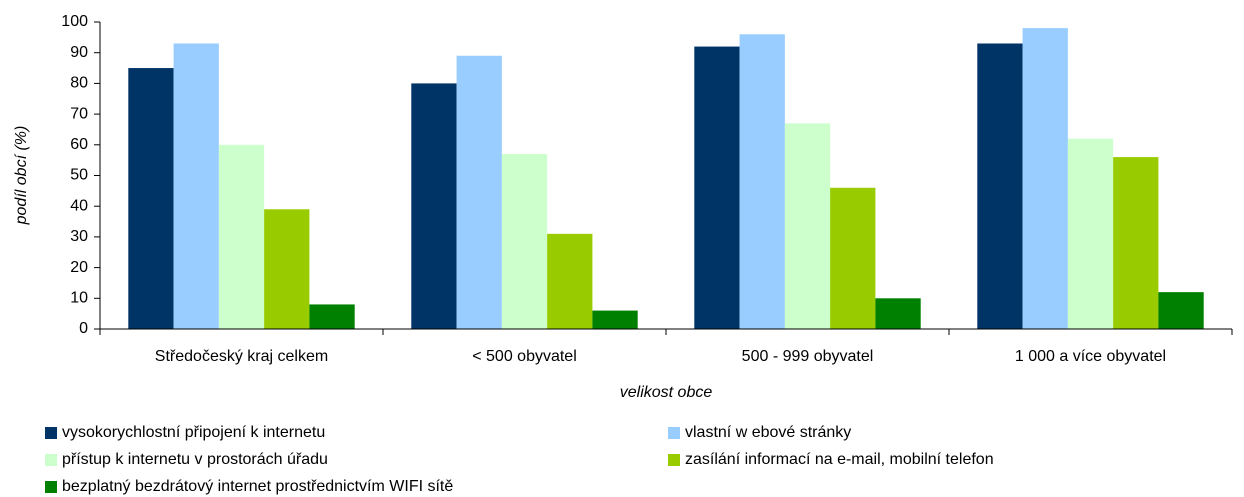 This screenshot has width=1244, height=497. Describe the element at coordinates (524, 356) in the screenshot. I see `x-tick-label: < 500 obyvatel` at that location.